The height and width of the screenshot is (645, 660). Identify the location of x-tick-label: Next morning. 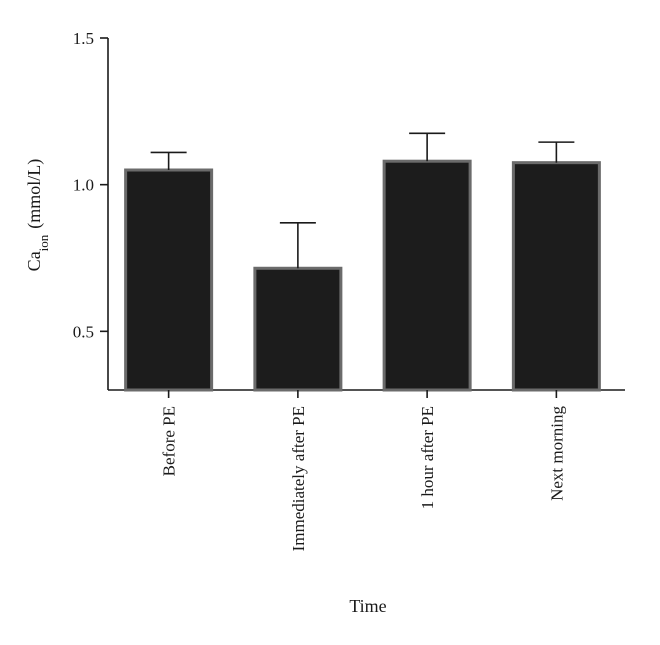
(556, 453).